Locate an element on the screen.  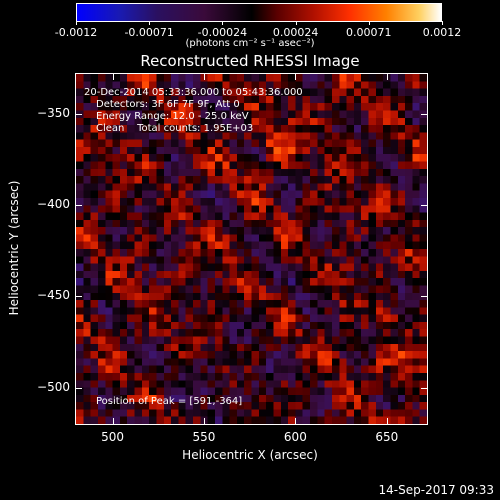
annotation-energy: Energy Range: 12.0 - 25.0 keV is located at coordinates (172, 116).